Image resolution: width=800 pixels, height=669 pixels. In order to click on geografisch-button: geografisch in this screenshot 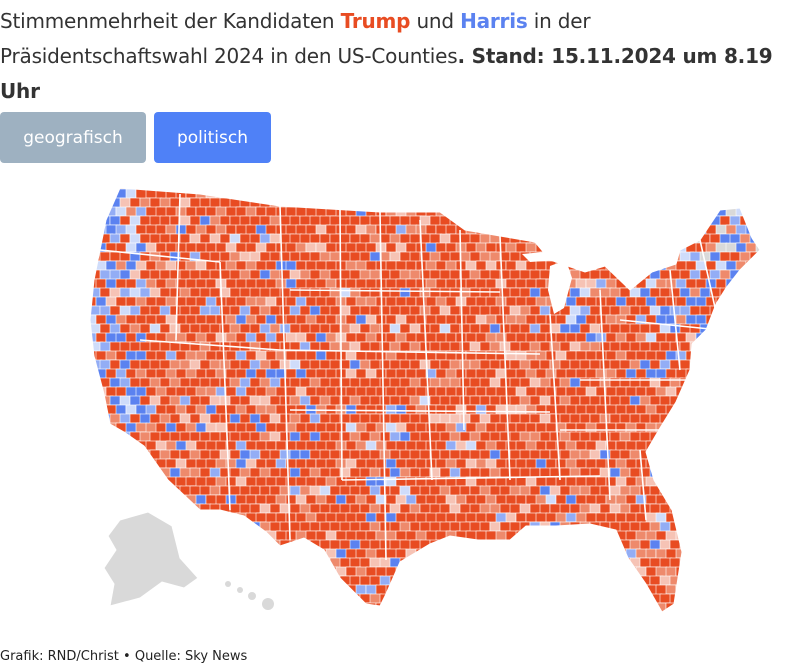, I will do `click(73, 137)`.